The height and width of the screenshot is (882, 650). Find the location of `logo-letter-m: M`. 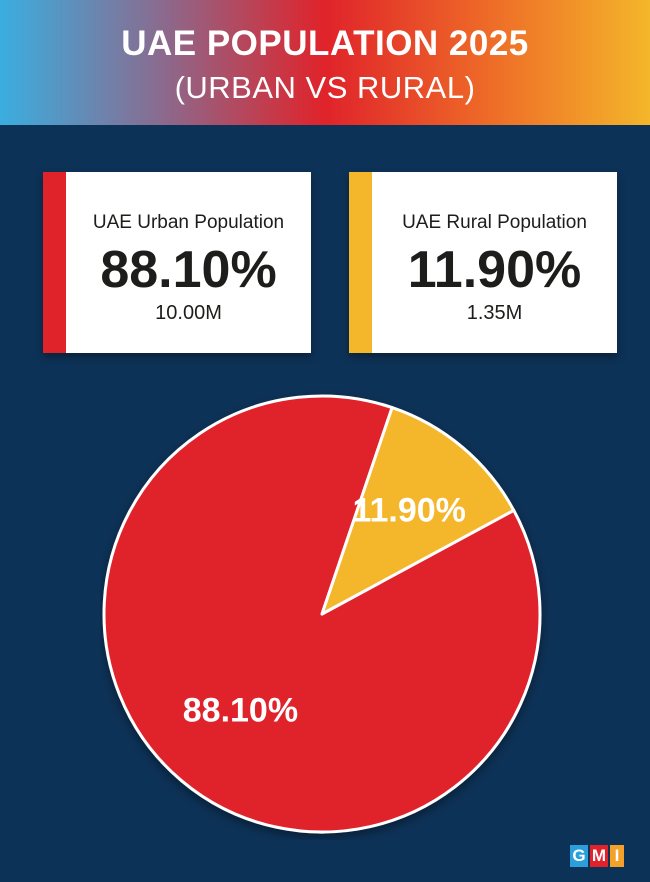

logo-letter-m: M is located at coordinates (599, 856).